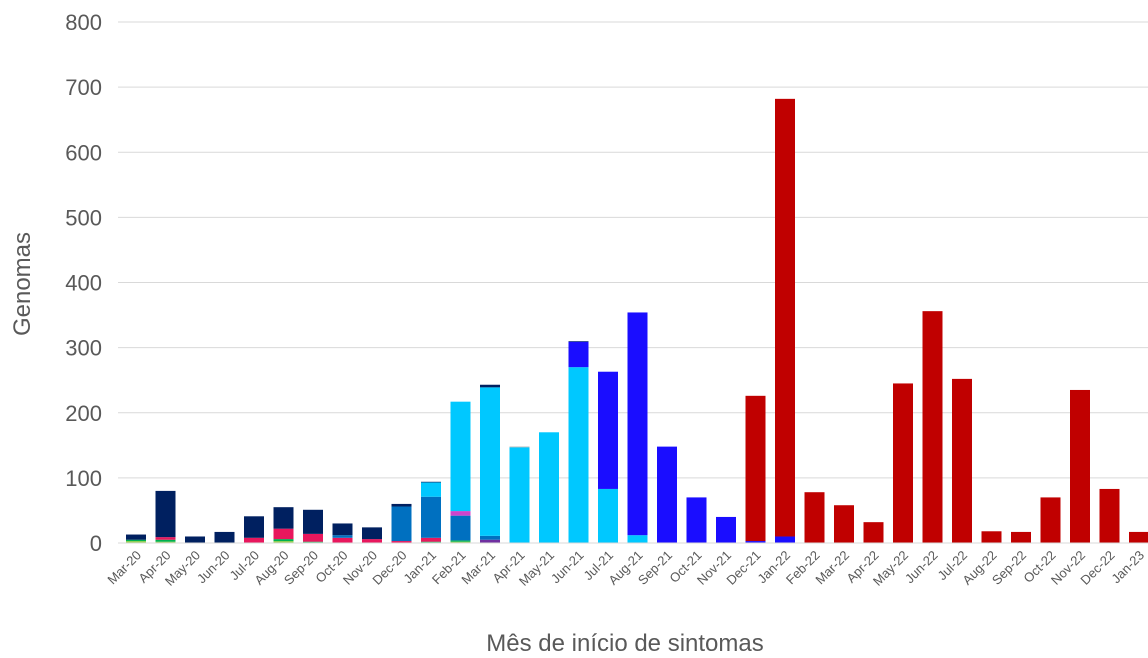 The width and height of the screenshot is (1148, 658). What do you see at coordinates (832, 568) in the screenshot?
I see `x-tick-label: Mar-22` at bounding box center [832, 568].